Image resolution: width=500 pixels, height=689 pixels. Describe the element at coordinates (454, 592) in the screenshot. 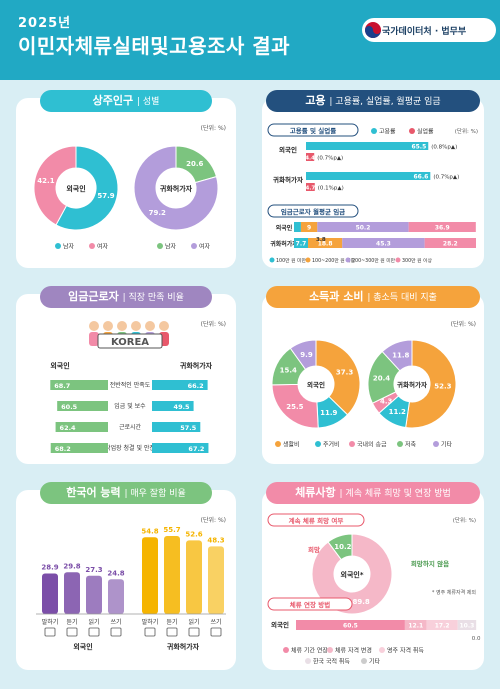

I see `stay-note: * 영주 체류자격 제외` at that location.